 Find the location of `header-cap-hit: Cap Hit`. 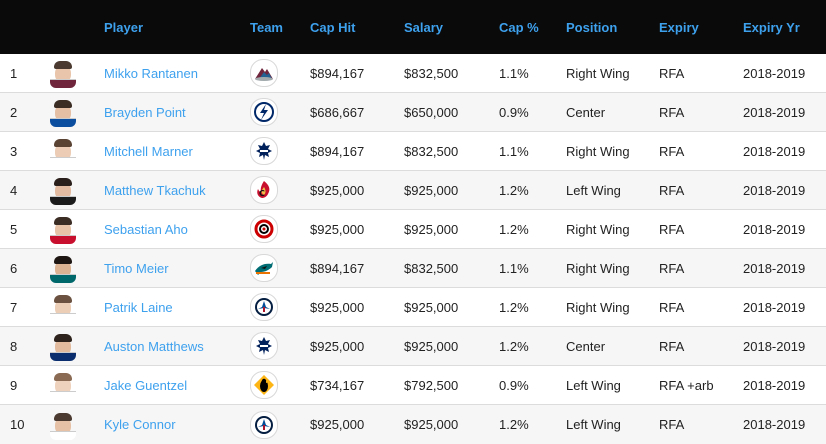

header-cap-hit: Cap Hit is located at coordinates (333, 27).